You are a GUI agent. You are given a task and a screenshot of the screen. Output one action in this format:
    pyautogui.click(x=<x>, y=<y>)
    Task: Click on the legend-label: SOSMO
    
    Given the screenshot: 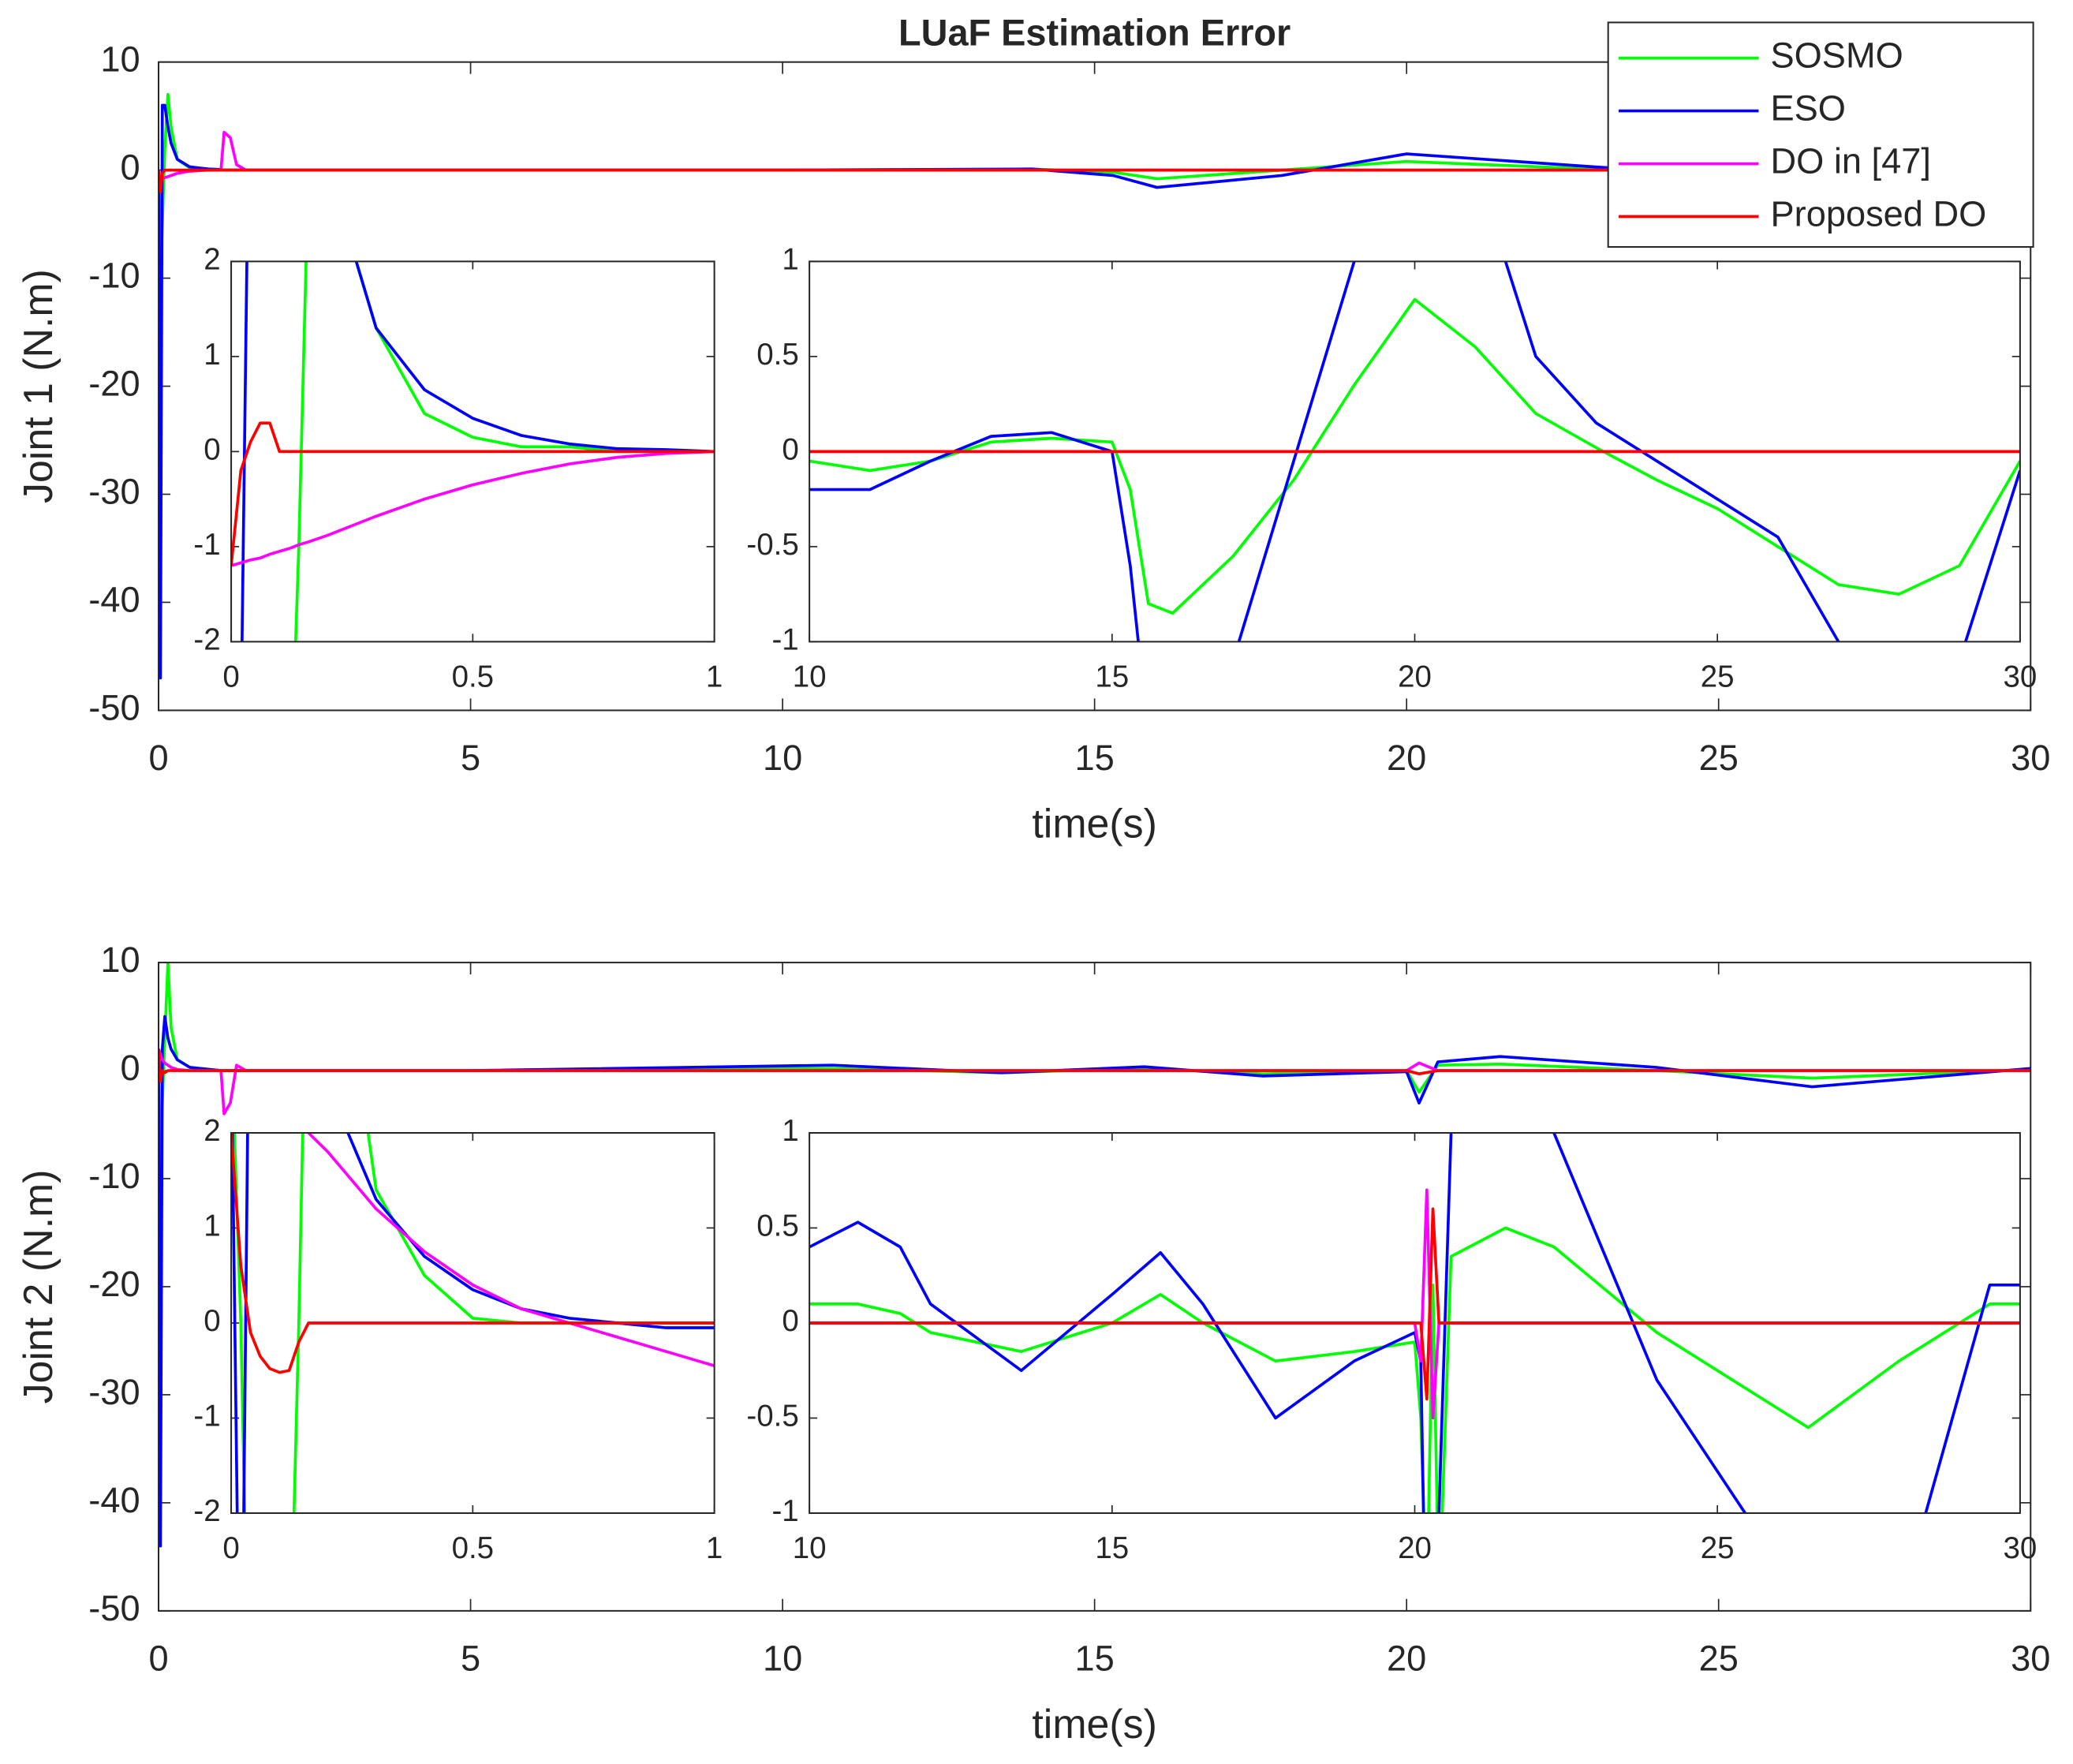 What is the action you would take?
    pyautogui.click(x=1837, y=56)
    